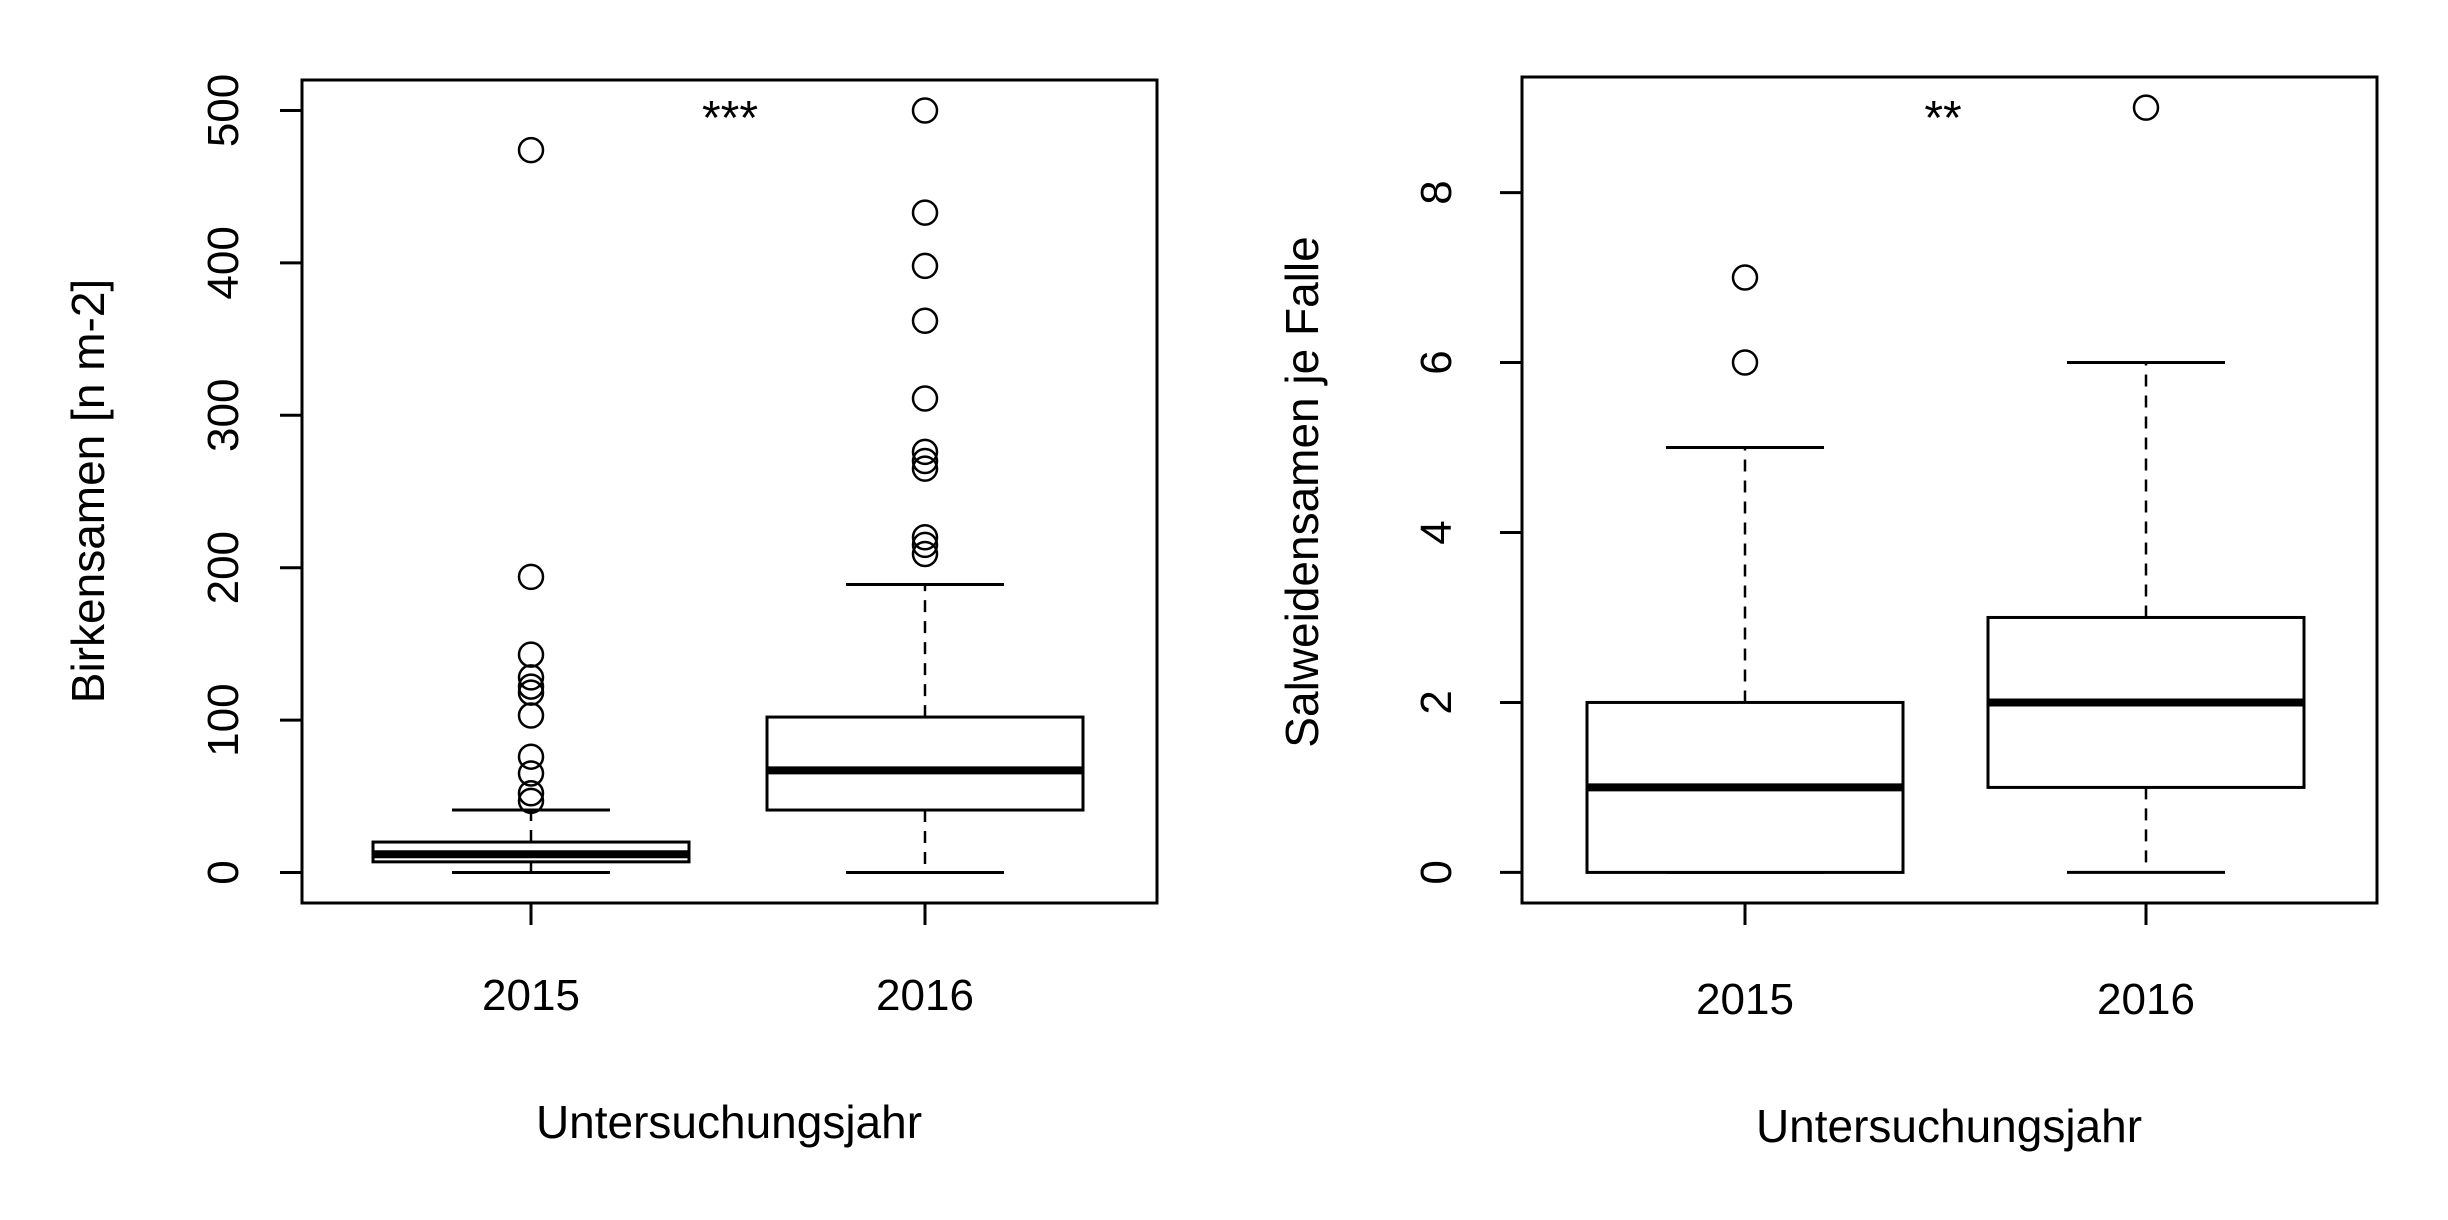 This screenshot has height=1220, width=2448. What do you see at coordinates (730, 118) in the screenshot?
I see `significance-marker: ***` at bounding box center [730, 118].